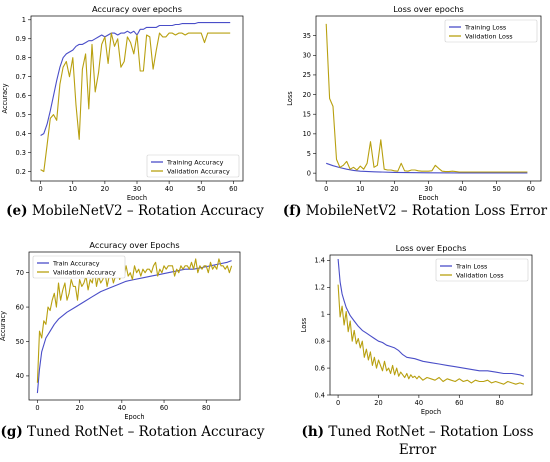  Describe the element at coordinates (320, 288) in the screenshot. I see `y-tick-label-h: 1.2` at that location.